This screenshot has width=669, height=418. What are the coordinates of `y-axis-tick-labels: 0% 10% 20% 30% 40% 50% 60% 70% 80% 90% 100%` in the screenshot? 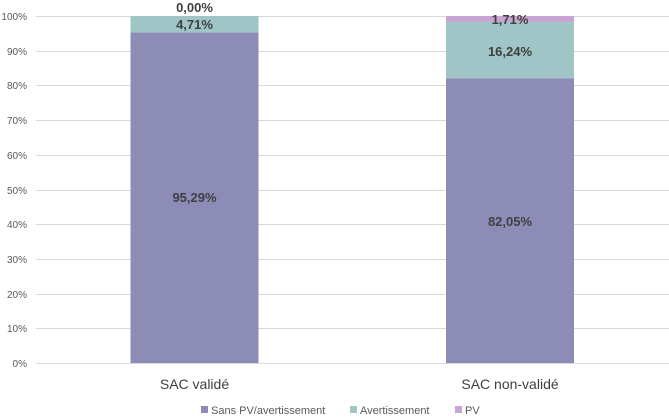 It's located at (14, 191).